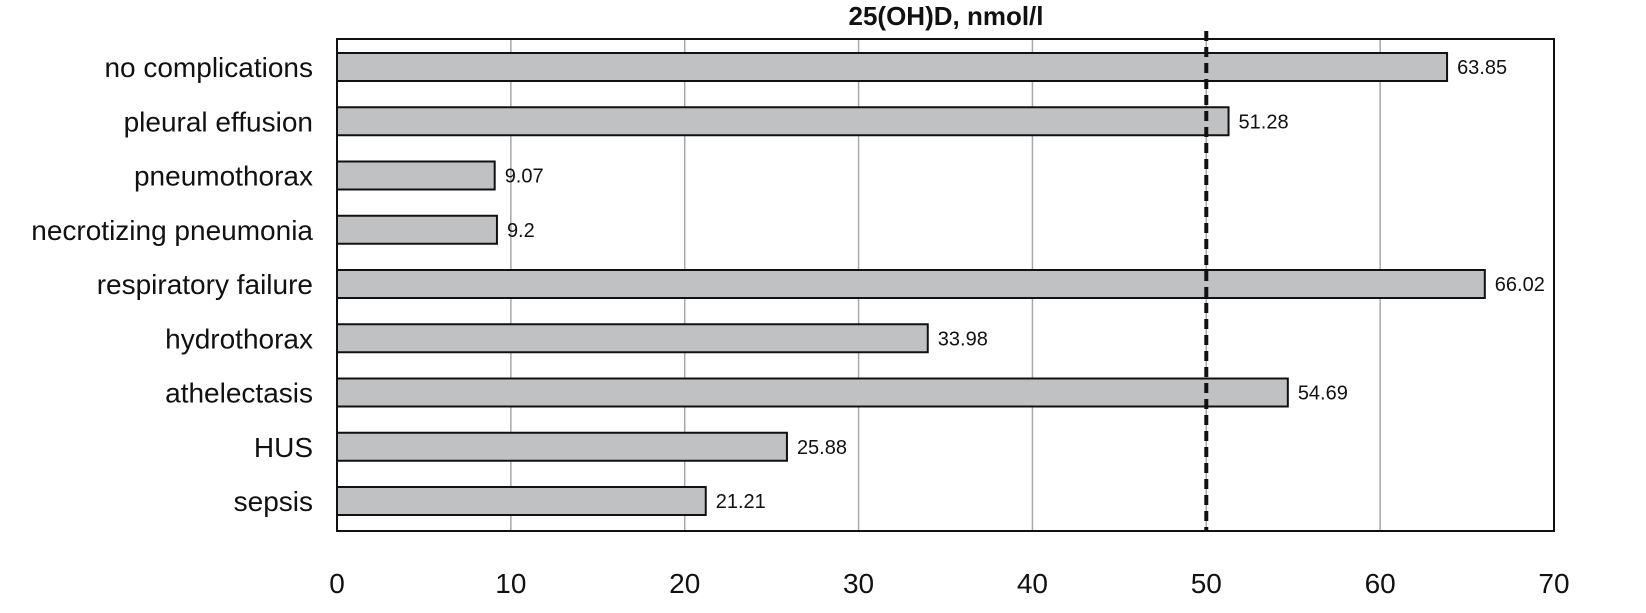 The width and height of the screenshot is (1646, 613). What do you see at coordinates (1032, 583) in the screenshot?
I see `x-tick-label-40: 40` at bounding box center [1032, 583].